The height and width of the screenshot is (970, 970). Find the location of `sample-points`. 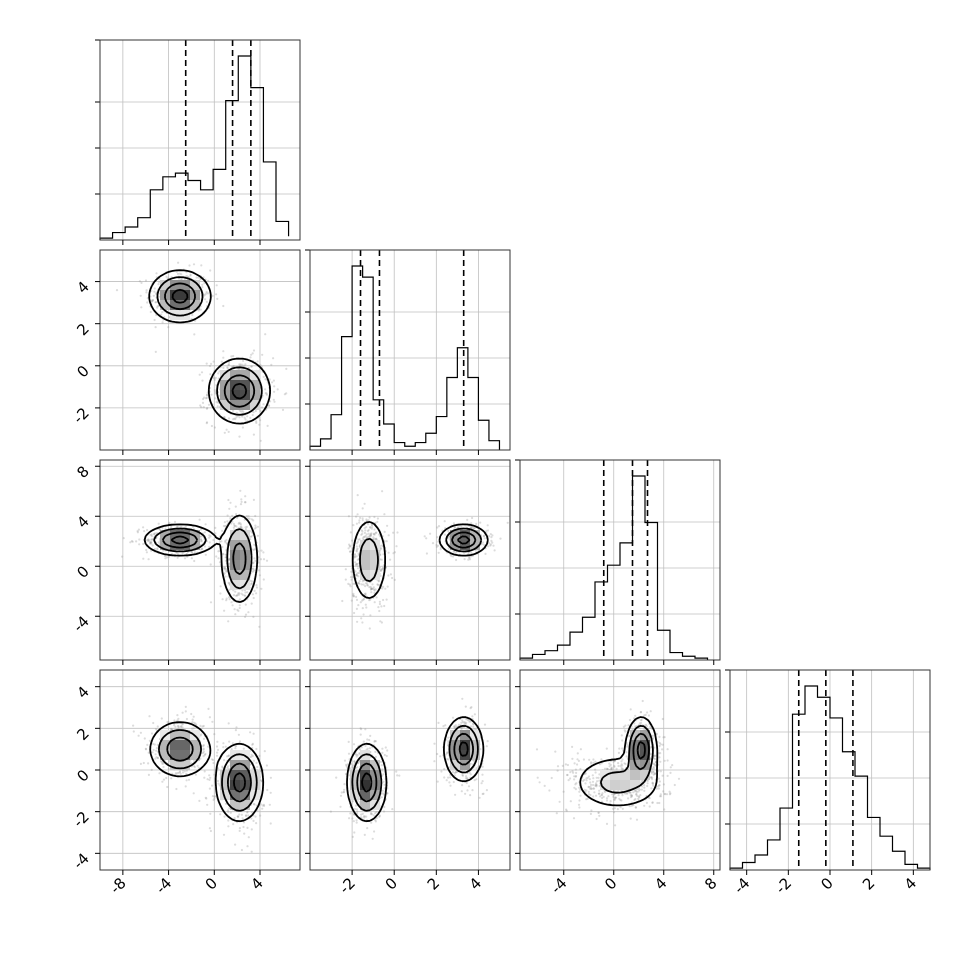

sample-points is located at coordinates (608, 763).